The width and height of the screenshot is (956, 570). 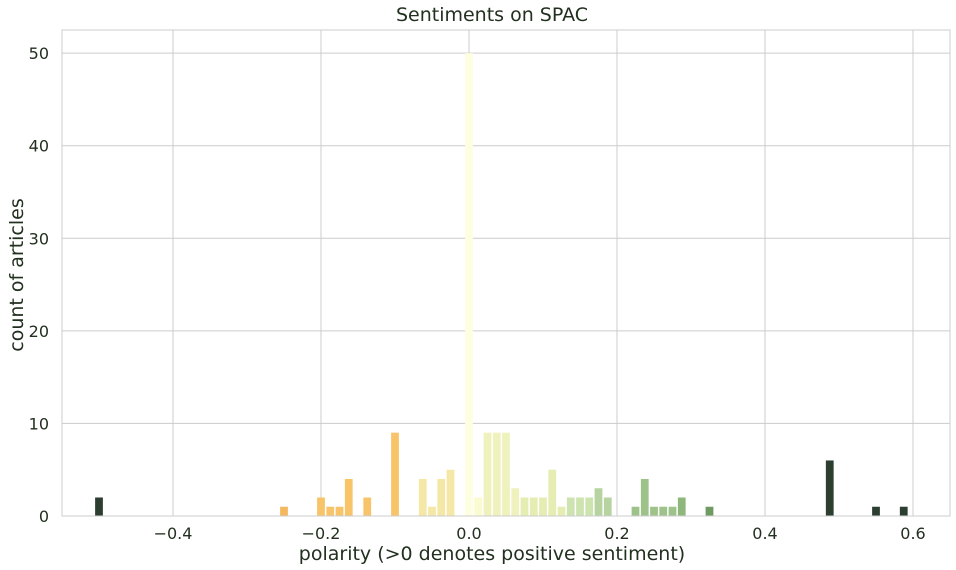 What do you see at coordinates (492, 15) in the screenshot?
I see `chart-title: Sentiments on SPAC` at bounding box center [492, 15].